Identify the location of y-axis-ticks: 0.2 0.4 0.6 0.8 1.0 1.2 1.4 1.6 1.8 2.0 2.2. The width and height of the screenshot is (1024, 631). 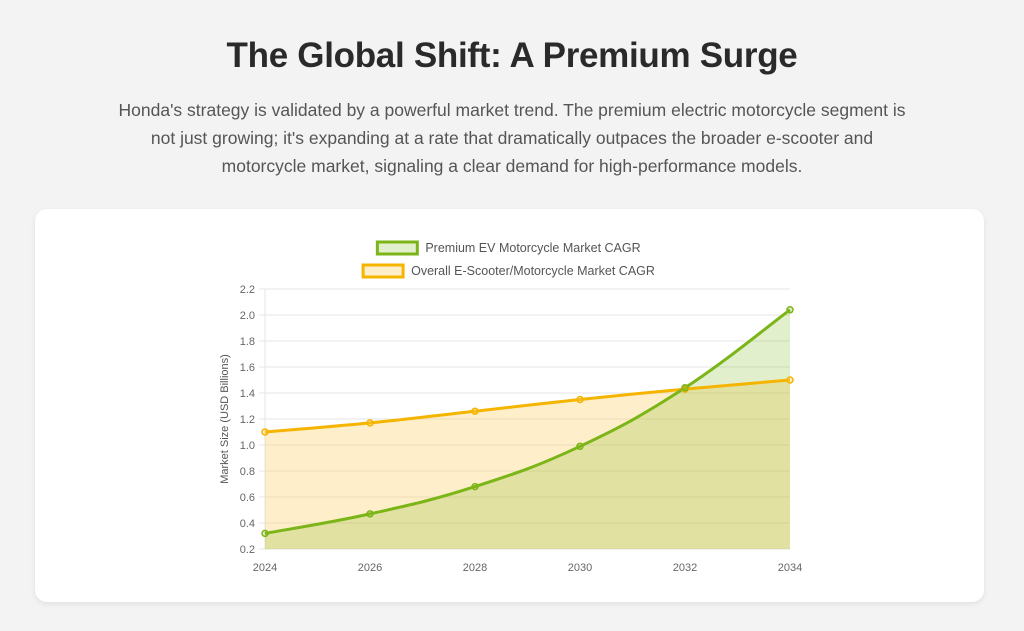
(247, 420).